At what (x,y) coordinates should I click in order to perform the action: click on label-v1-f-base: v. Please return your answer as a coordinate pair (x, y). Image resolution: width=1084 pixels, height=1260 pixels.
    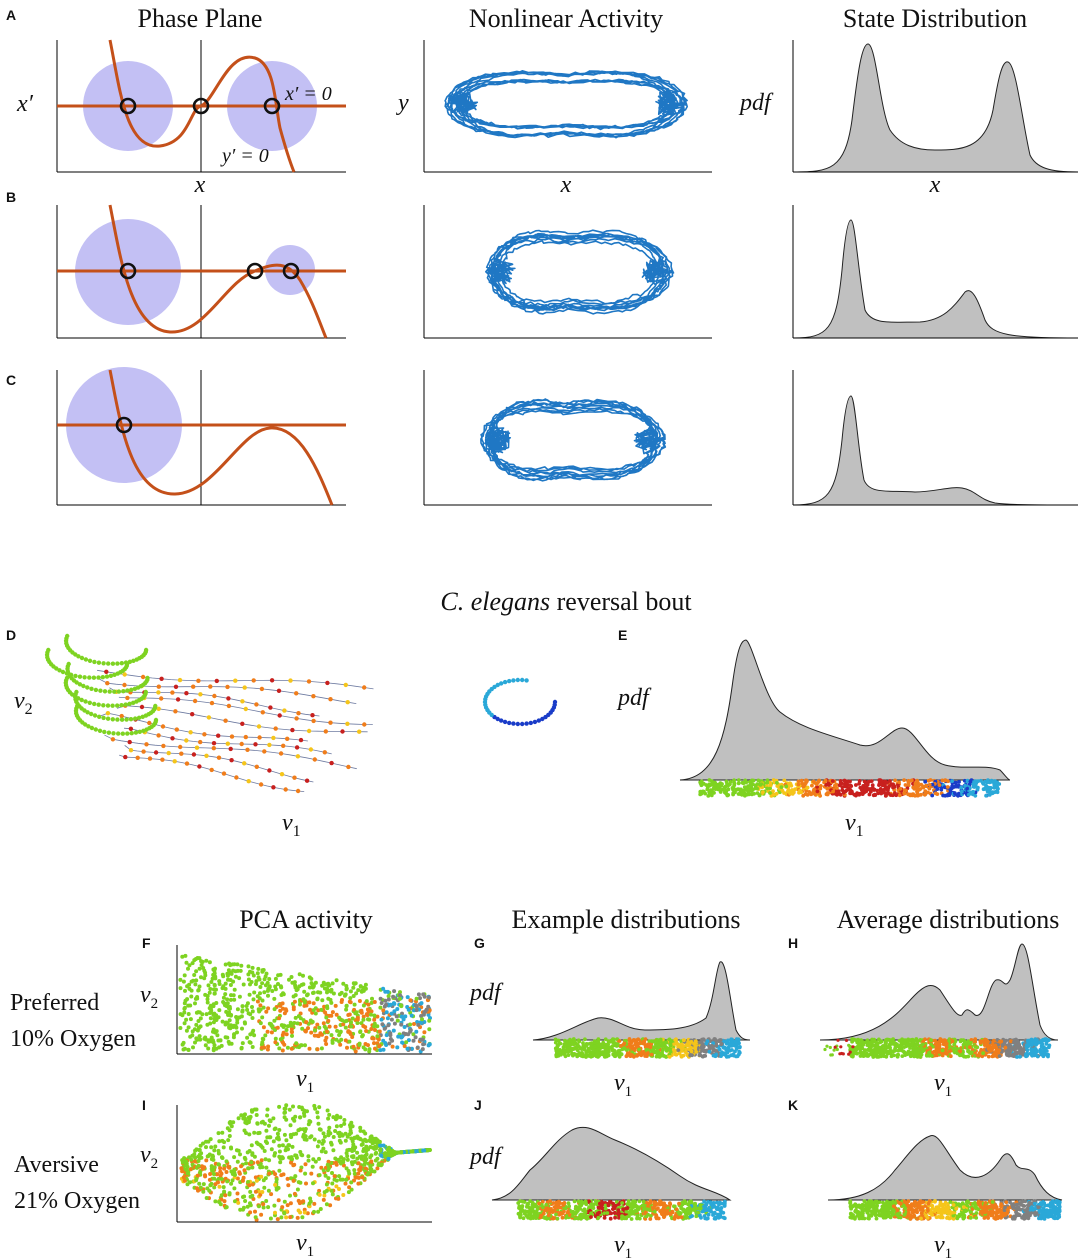
    Looking at the image, I should click on (301, 1079).